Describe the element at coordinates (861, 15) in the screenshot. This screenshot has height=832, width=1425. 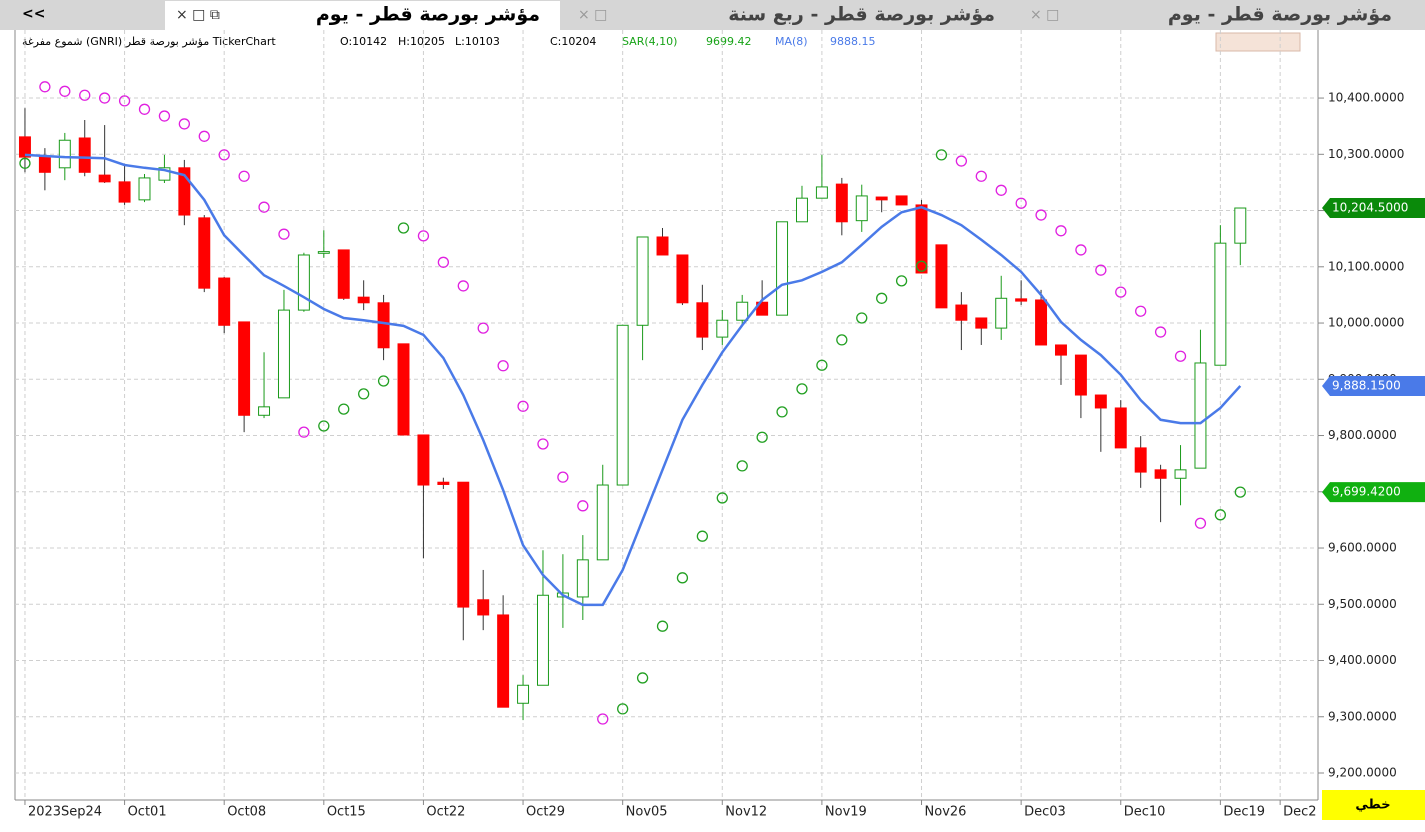
I see `tab-title: مؤشر بورصة قطر - ربع سنة` at that location.